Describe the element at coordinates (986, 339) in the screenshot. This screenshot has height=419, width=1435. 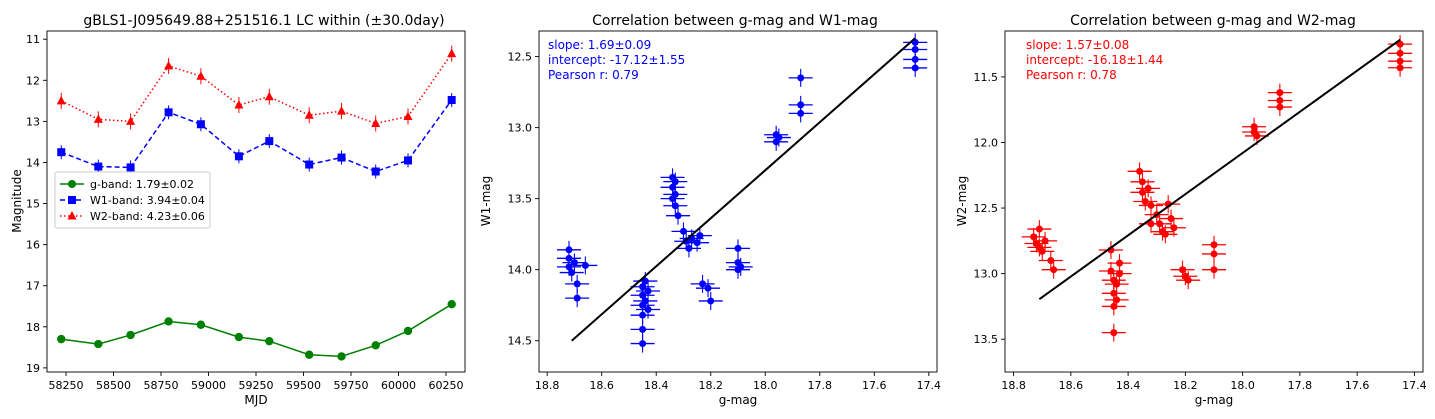
I see `y-tick-label: 13.5` at that location.